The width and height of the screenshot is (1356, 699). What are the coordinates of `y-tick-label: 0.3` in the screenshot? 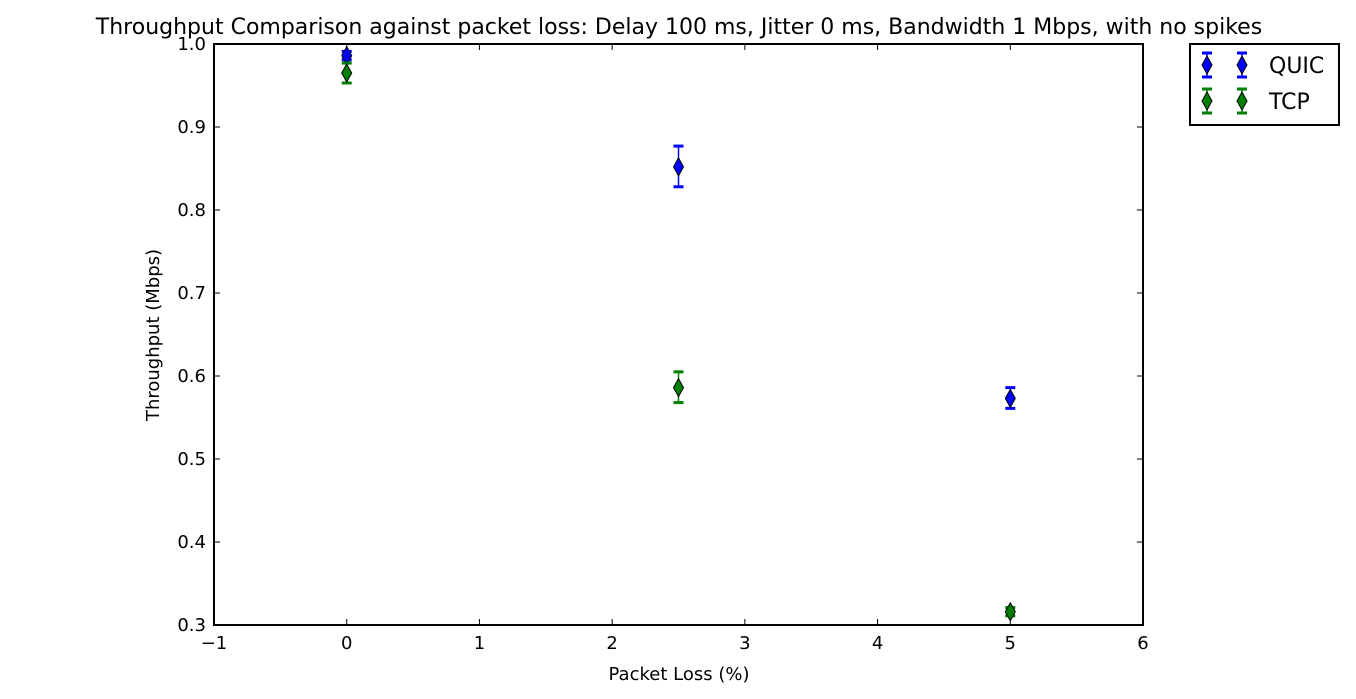 It's located at (191, 625).